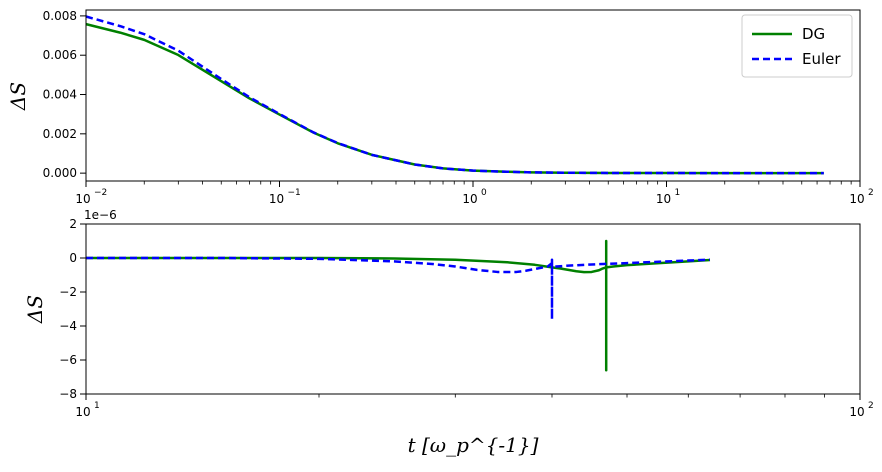 Image resolution: width=882 pixels, height=472 pixels. What do you see at coordinates (68, 394) in the screenshot?
I see `bottom-y-tick-label: −8` at bounding box center [68, 394].